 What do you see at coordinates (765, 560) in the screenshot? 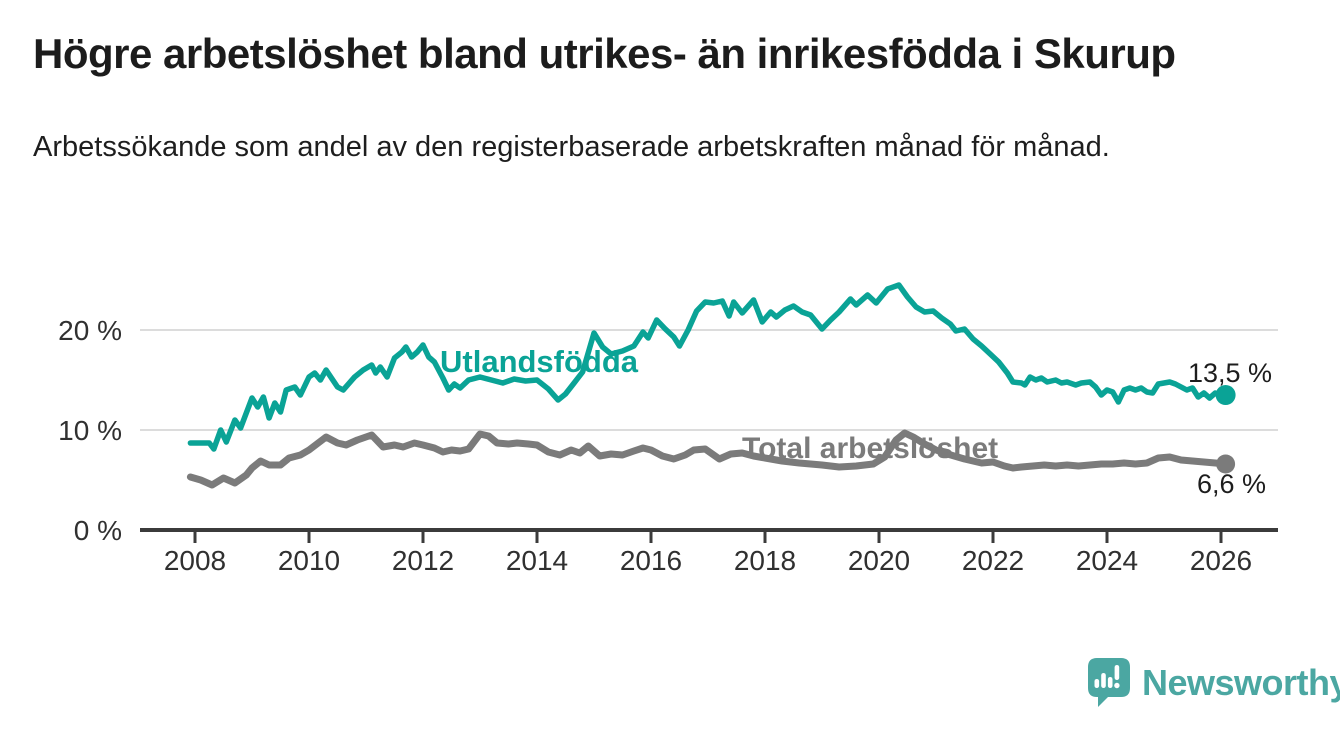
I see `x-tick-label-2018: 2018` at bounding box center [765, 560].